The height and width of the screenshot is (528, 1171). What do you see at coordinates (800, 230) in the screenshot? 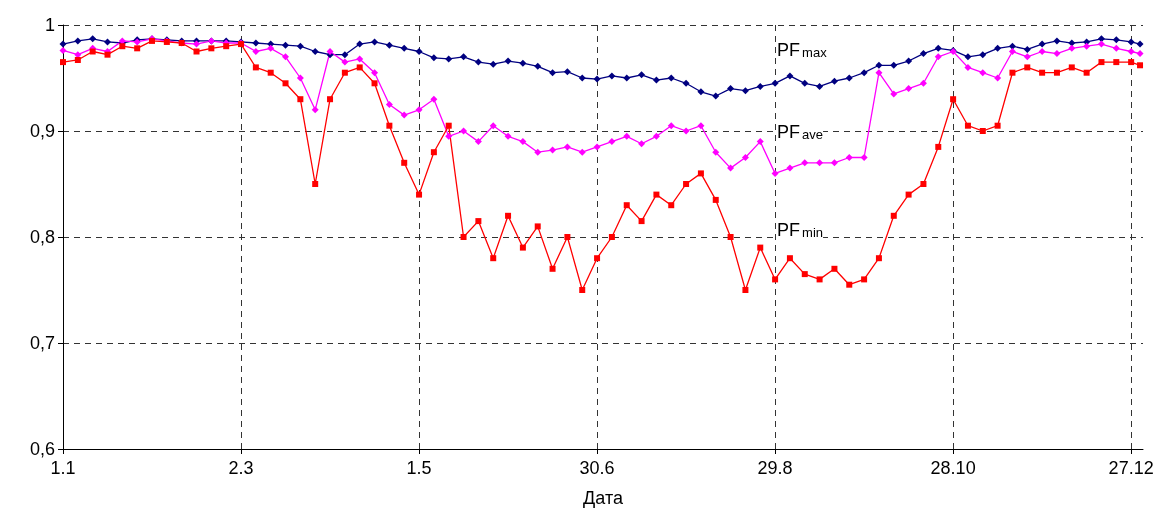
I see `series-label: PFmin` at bounding box center [800, 230].